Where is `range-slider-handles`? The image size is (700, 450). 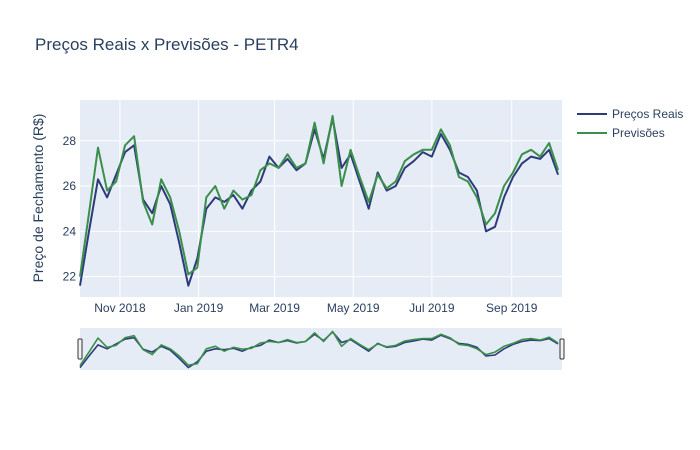
range-slider-handles is located at coordinates (321, 349).